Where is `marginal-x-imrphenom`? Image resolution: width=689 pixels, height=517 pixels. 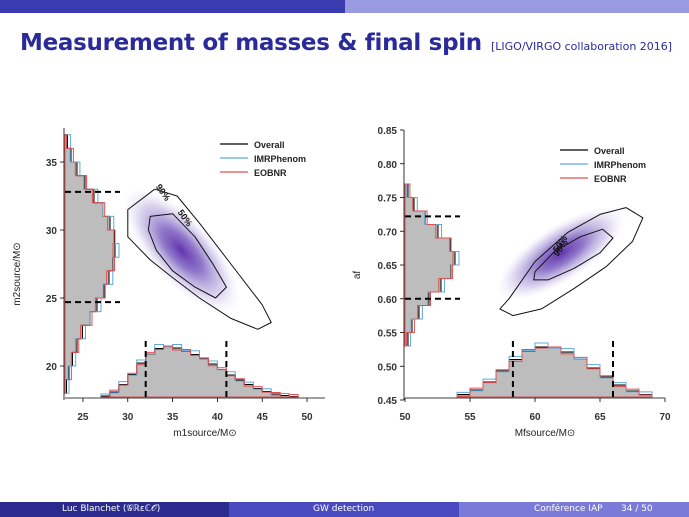
marginal-x-imrphenom is located at coordinates (199, 371).